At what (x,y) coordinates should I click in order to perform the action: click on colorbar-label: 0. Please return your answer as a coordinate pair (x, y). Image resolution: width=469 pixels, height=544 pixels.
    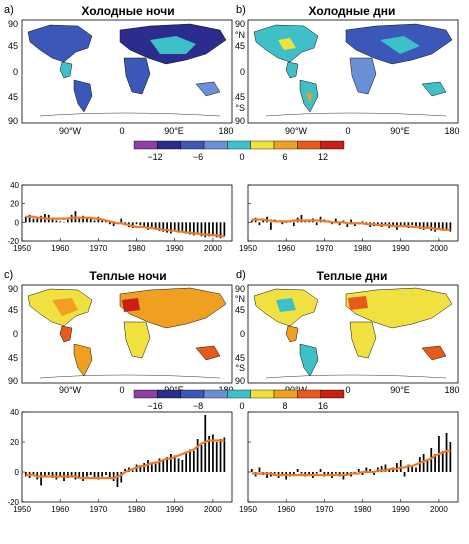
    Looking at the image, I should click on (241, 406).